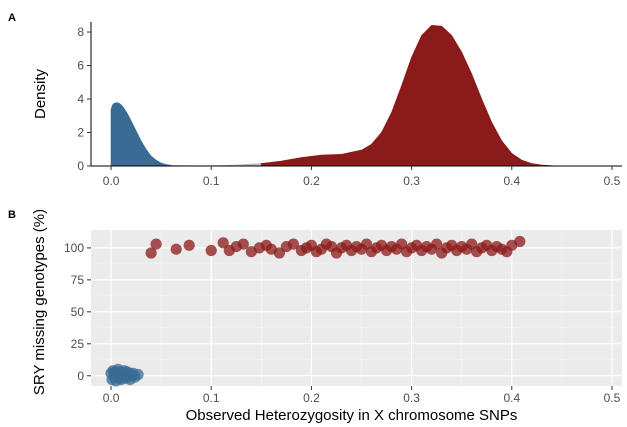 The height and width of the screenshot is (427, 627). Describe the element at coordinates (111, 181) in the screenshot. I see `density-x-tick-label: 0.0` at that location.